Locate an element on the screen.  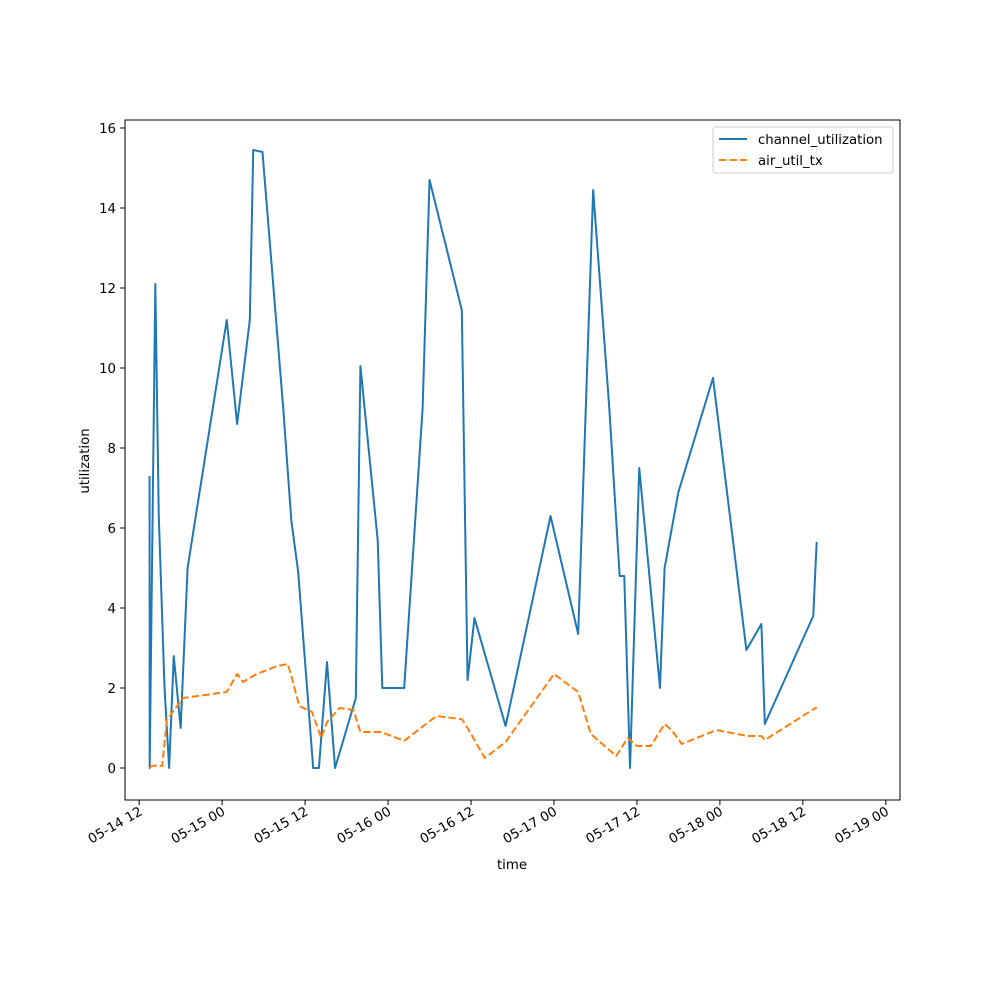
y-tick-label: 14 is located at coordinates (107, 209).